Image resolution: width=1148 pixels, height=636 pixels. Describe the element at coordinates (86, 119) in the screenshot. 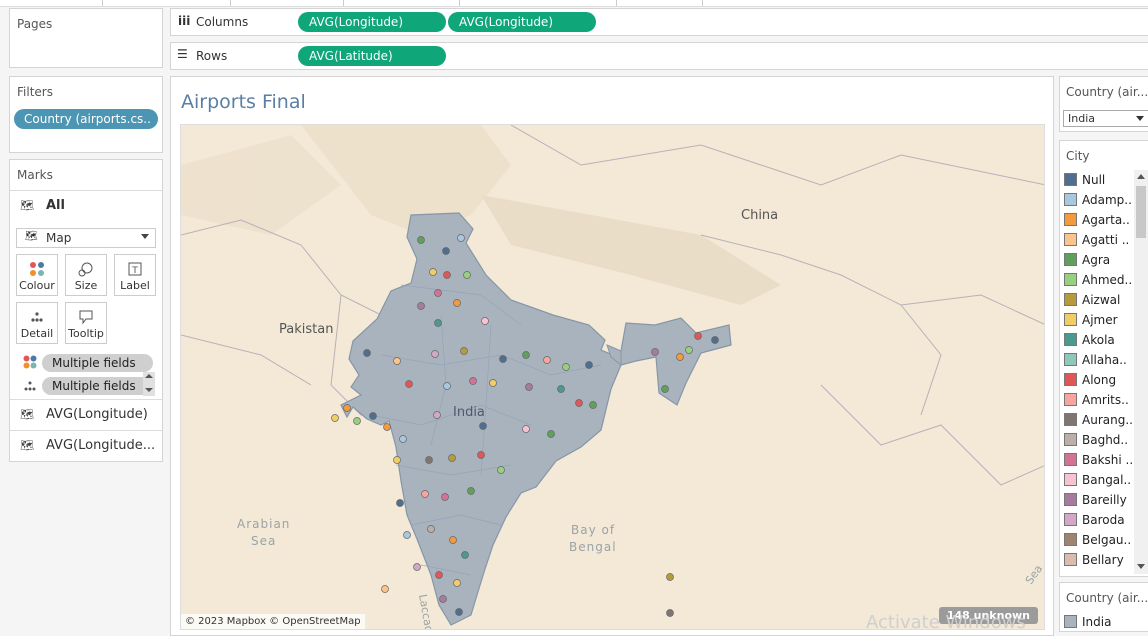

I see `filter-pill-country: Country (airports.cs..` at that location.